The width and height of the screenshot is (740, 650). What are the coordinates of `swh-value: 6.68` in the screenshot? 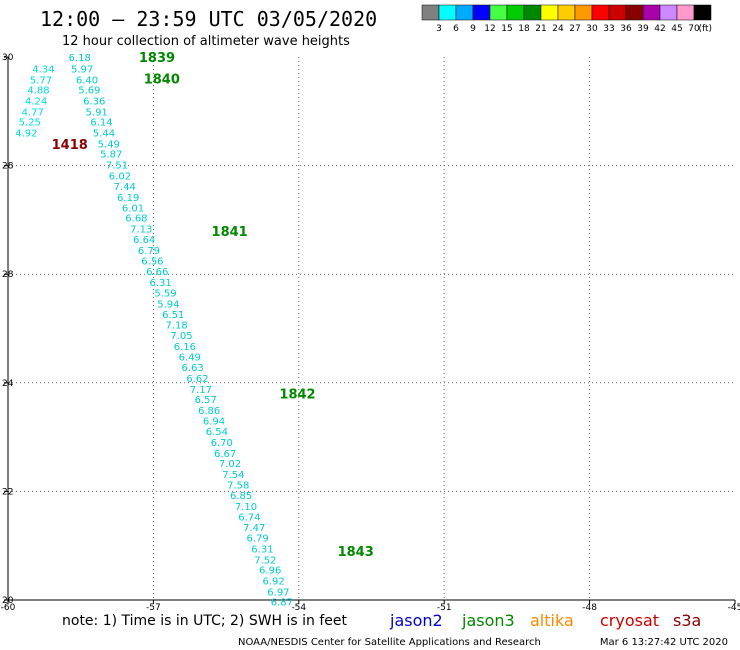 It's located at (136, 219).